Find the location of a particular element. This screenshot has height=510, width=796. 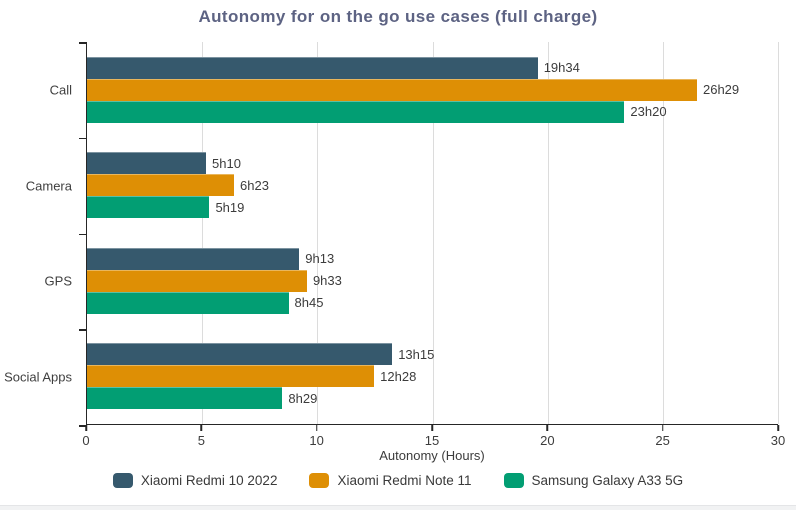

y-axis-category-labels: Call Camera GPS Social Apps is located at coordinates (39, 233).